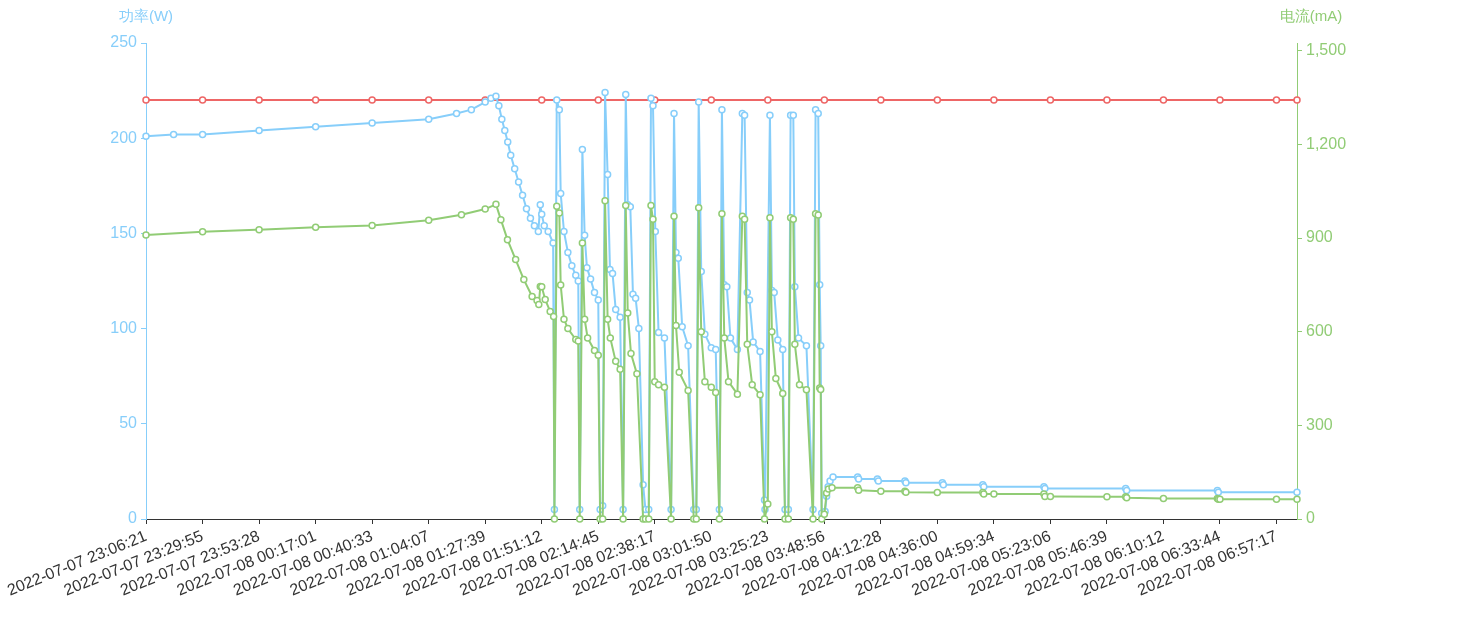 Image resolution: width=1471 pixels, height=618 pixels. Describe the element at coordinates (124, 232) in the screenshot. I see `y-tick-label: 150` at that location.